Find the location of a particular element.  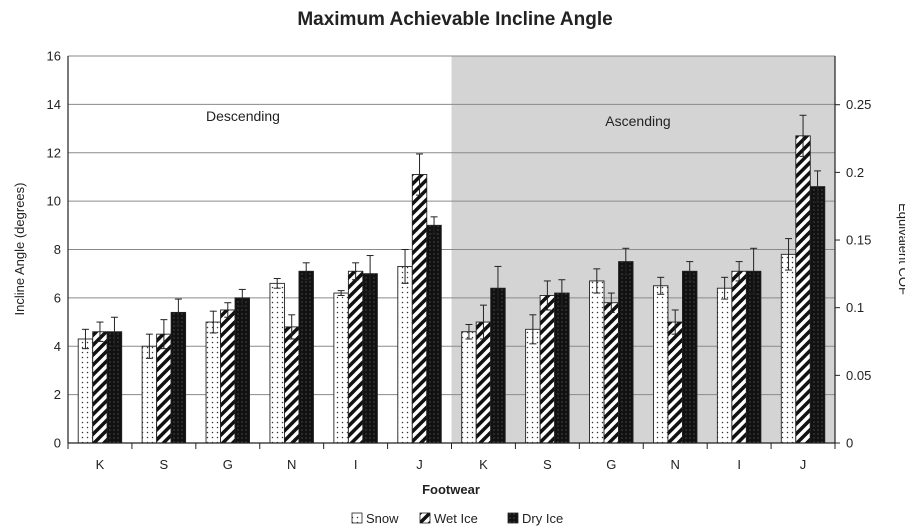

y-tick-label: 8 is located at coordinates (57, 249).